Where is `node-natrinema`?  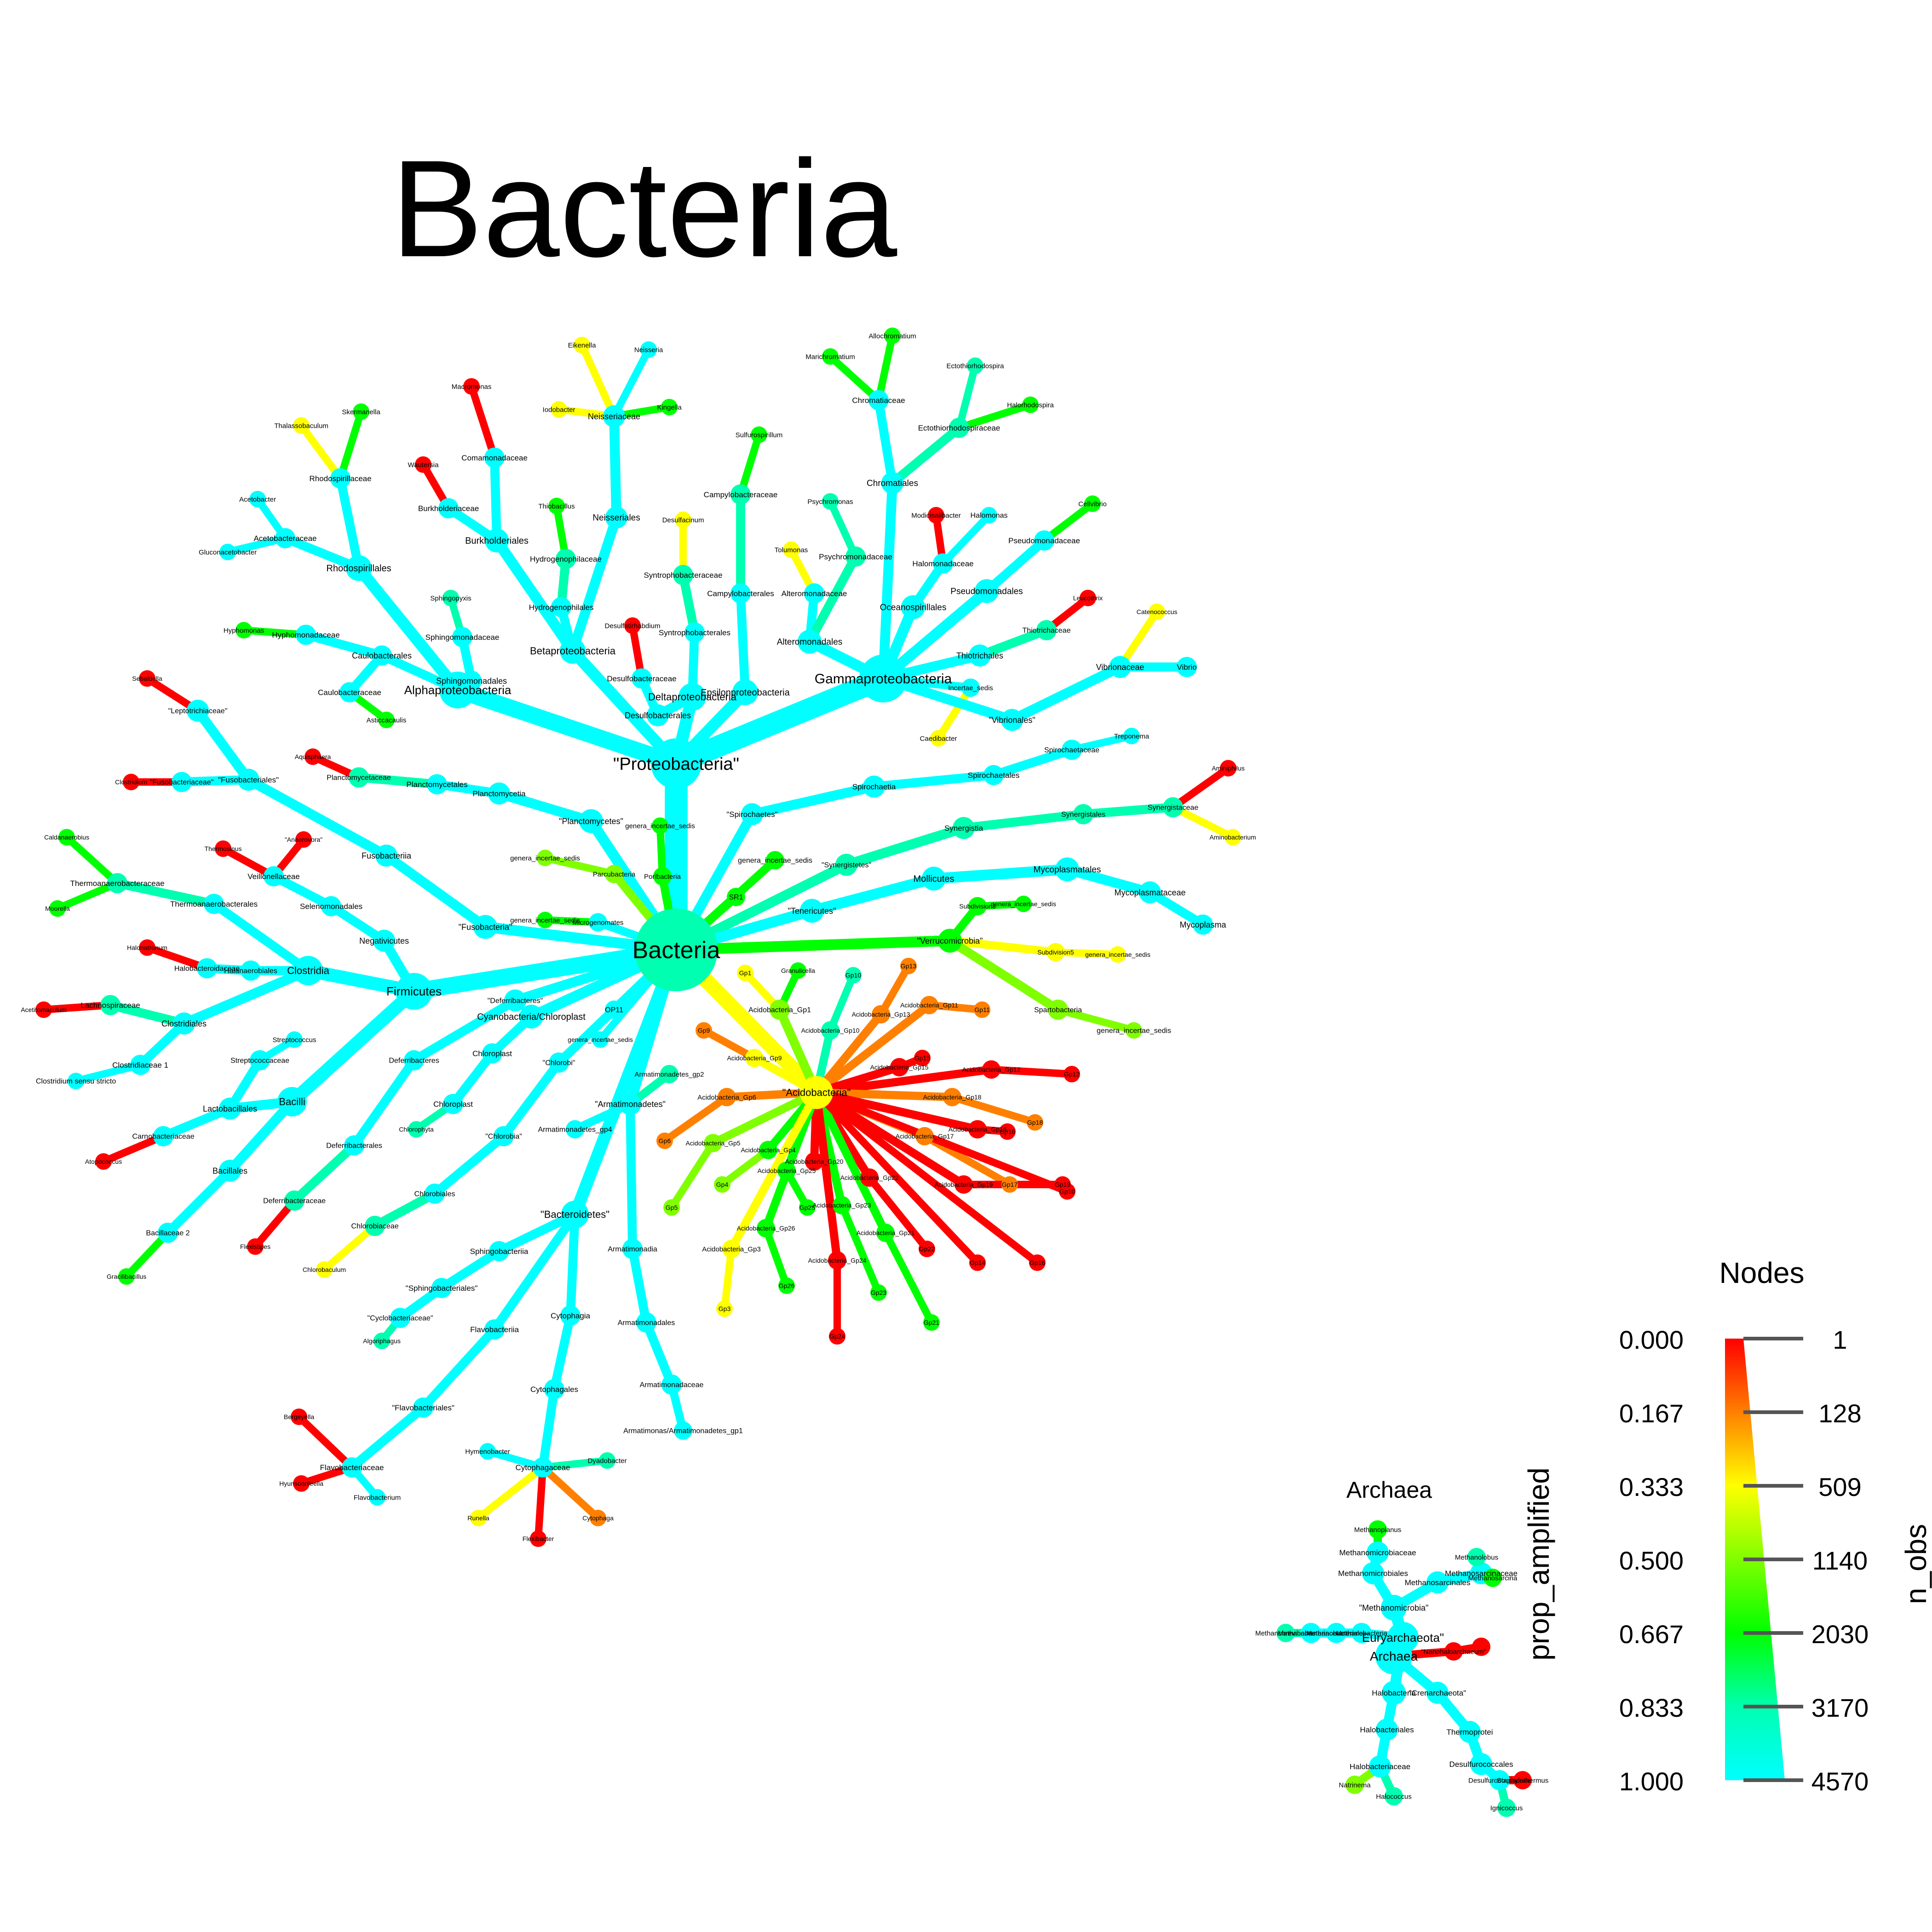
node-natrinema is located at coordinates (1355, 1785).